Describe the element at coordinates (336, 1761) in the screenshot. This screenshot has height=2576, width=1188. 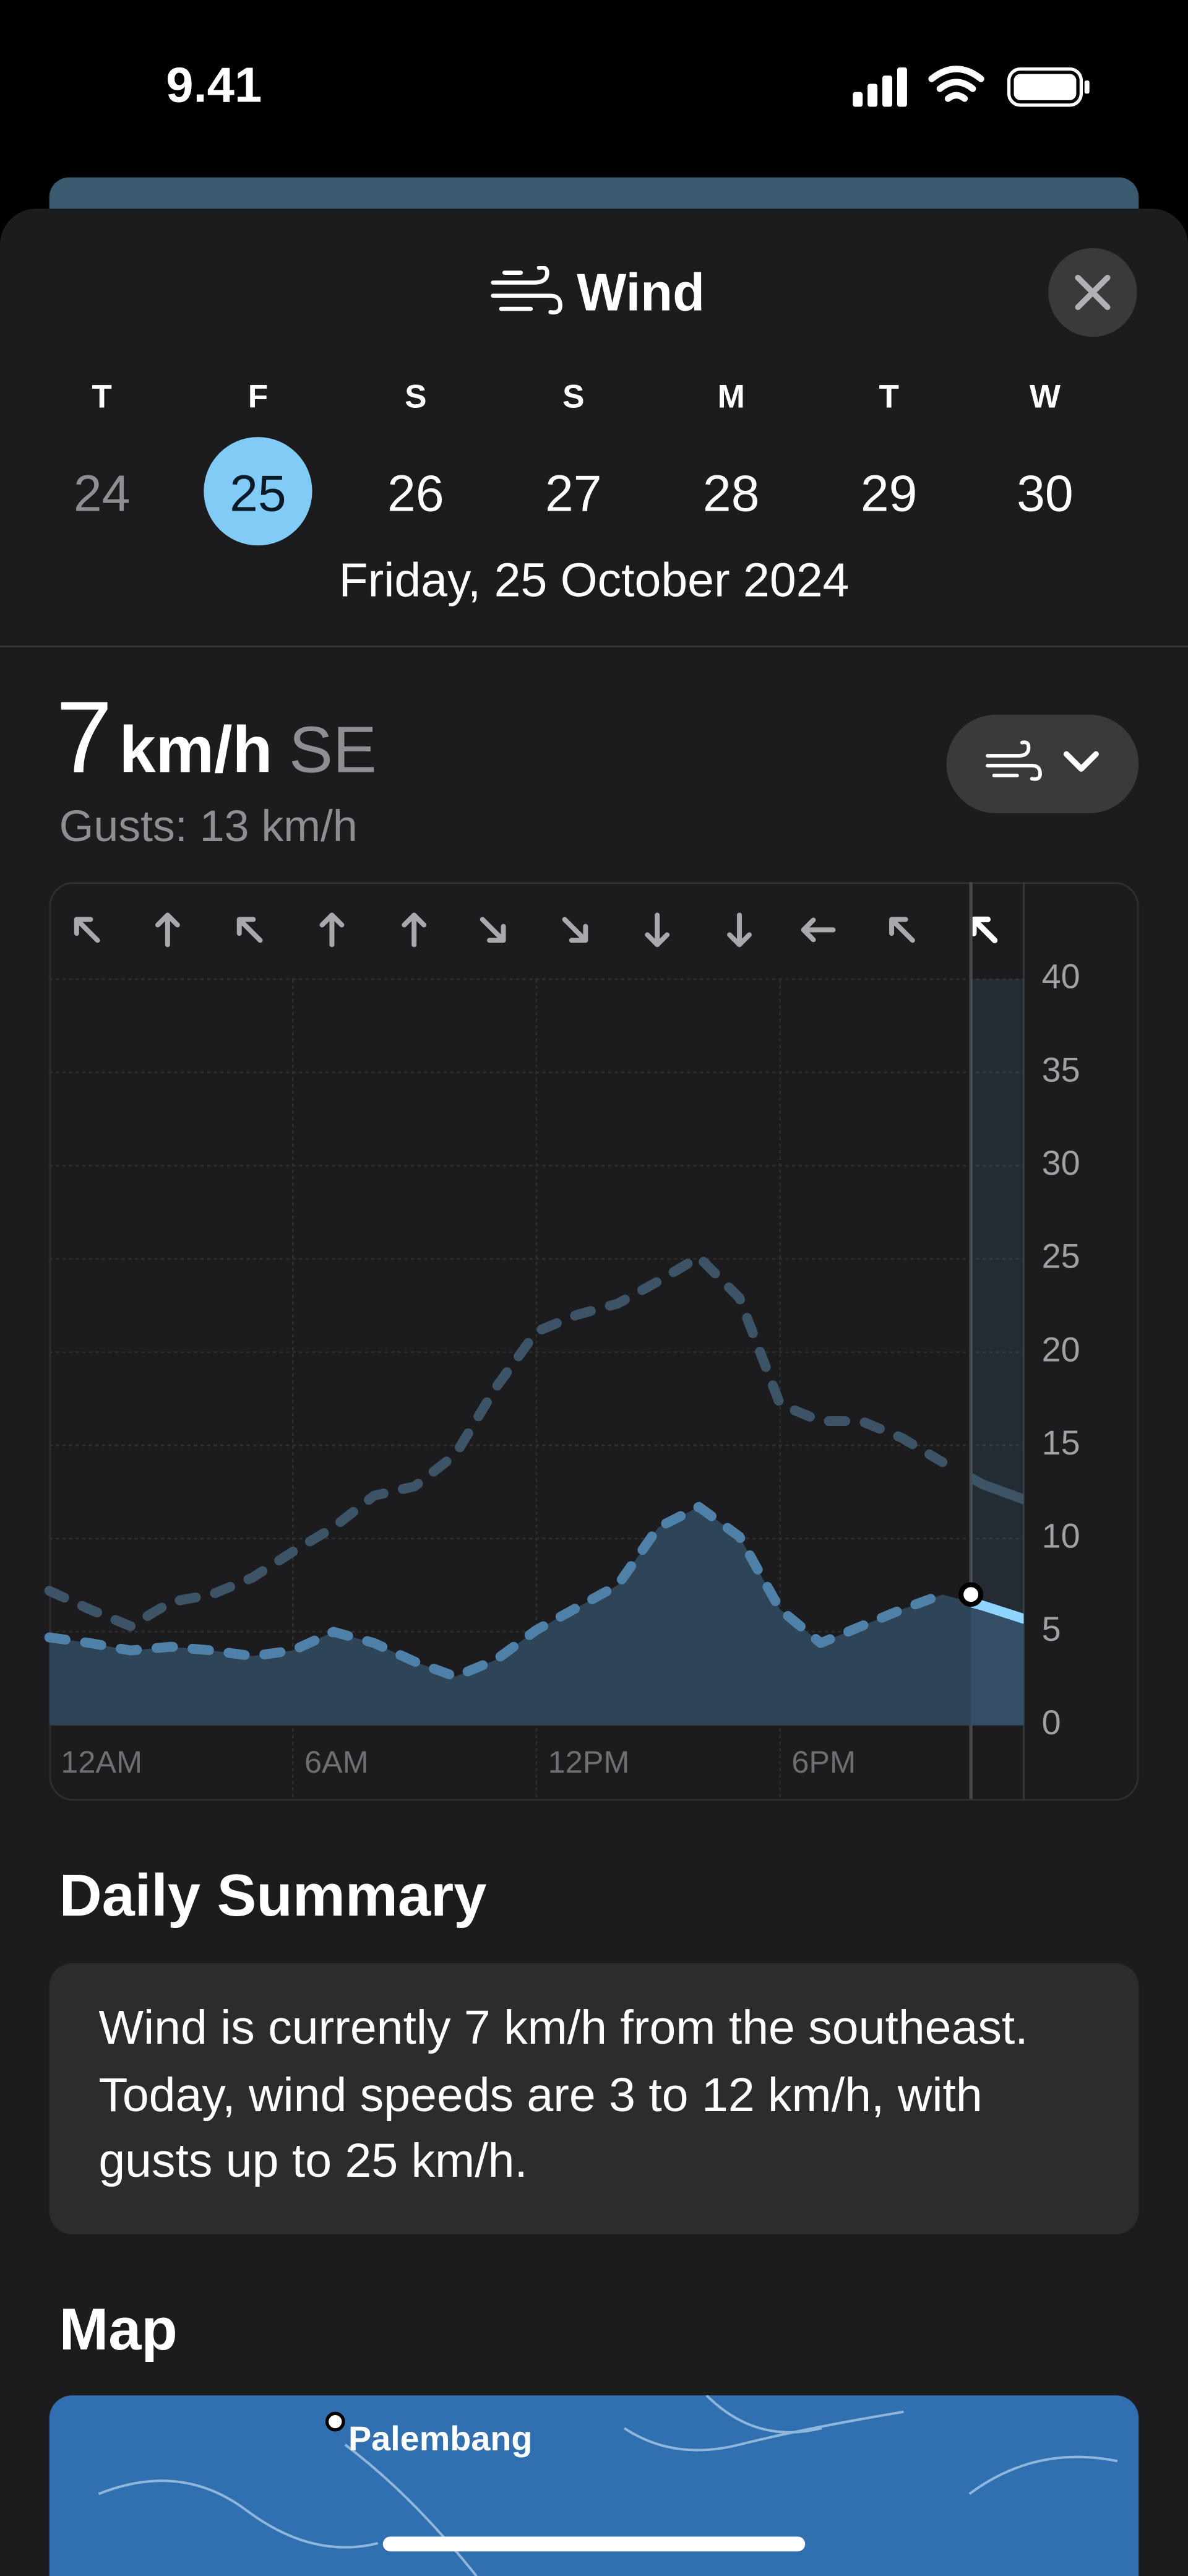
I see `x-tick-label: 6AM` at that location.